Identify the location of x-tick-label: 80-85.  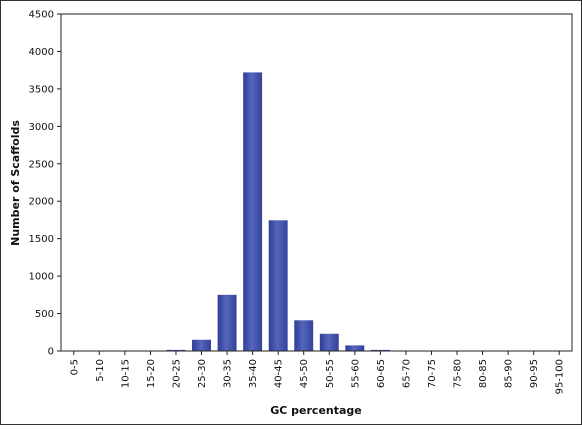
(483, 373).